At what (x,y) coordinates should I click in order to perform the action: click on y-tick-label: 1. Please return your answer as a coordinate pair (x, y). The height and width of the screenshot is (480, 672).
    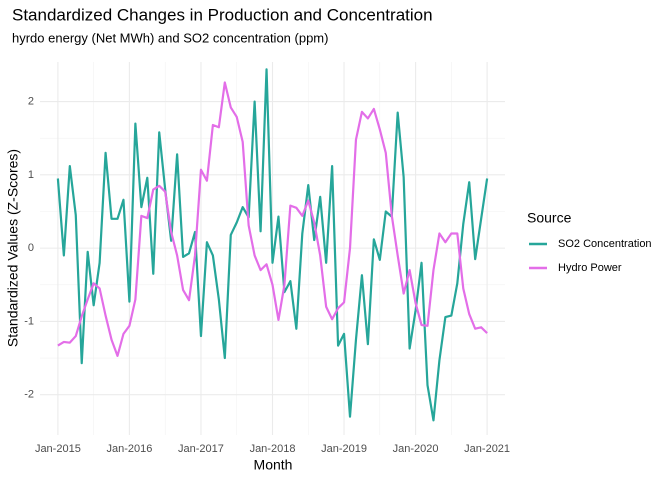
    Looking at the image, I should click on (31, 175).